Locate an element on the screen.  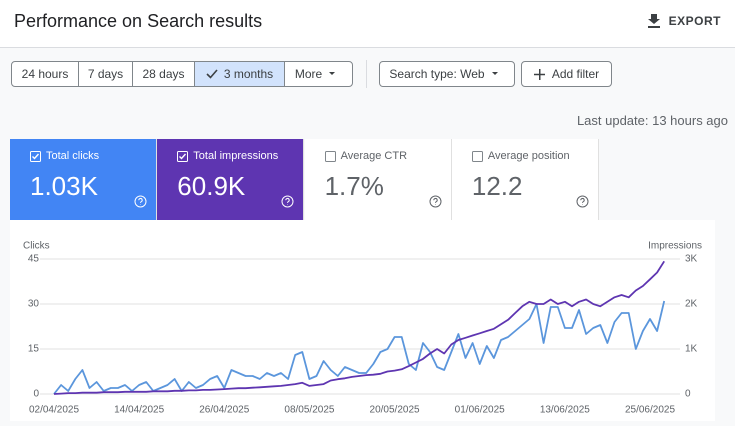
range-chip: 24 hours is located at coordinates (45, 74).